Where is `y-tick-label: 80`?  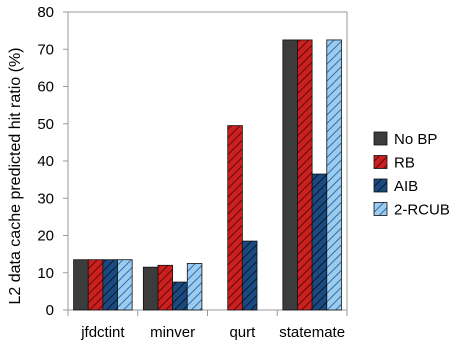
y-tick-label: 80 is located at coordinates (45, 12).